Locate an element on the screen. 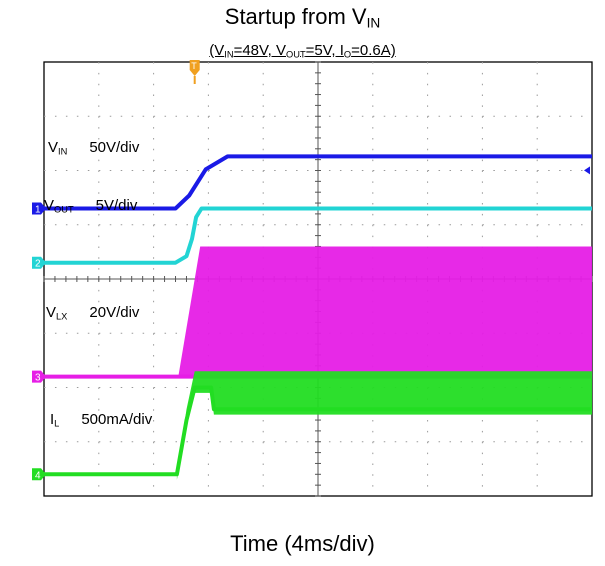  channel-number-ch2: 2 is located at coordinates (38, 264).